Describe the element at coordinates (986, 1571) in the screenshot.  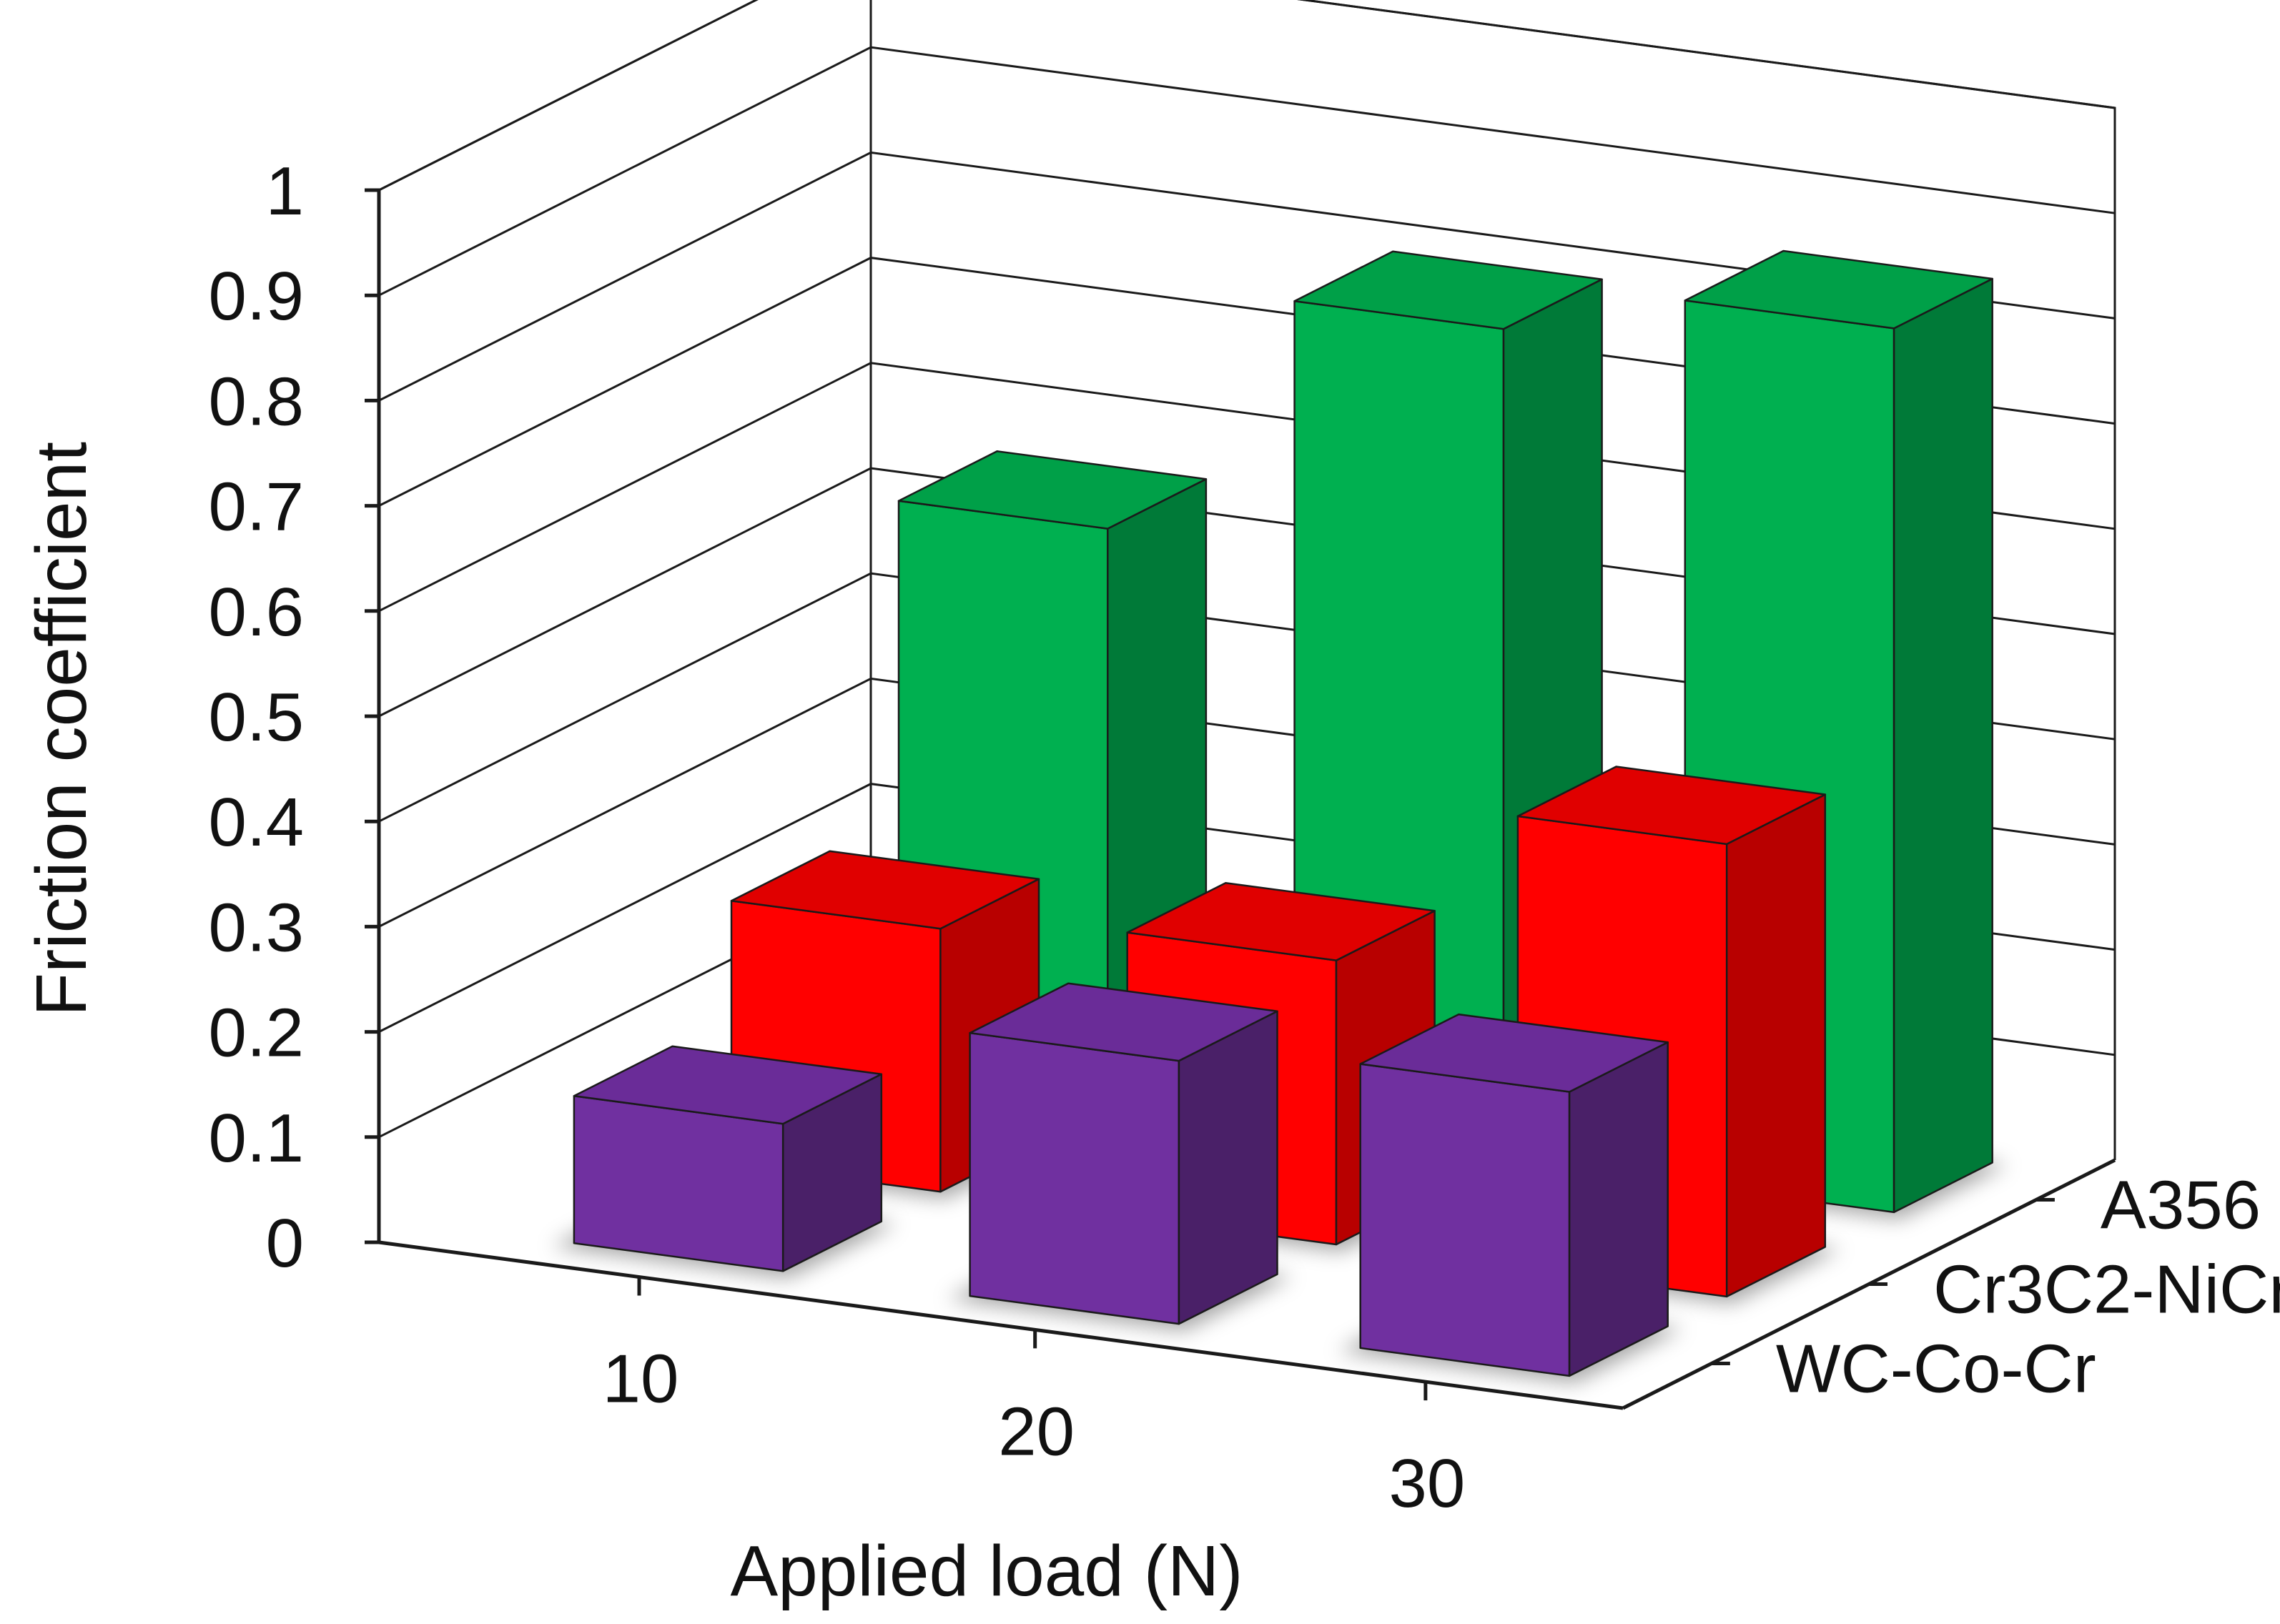
I see `x-axis-title: Applied load (N)` at that location.